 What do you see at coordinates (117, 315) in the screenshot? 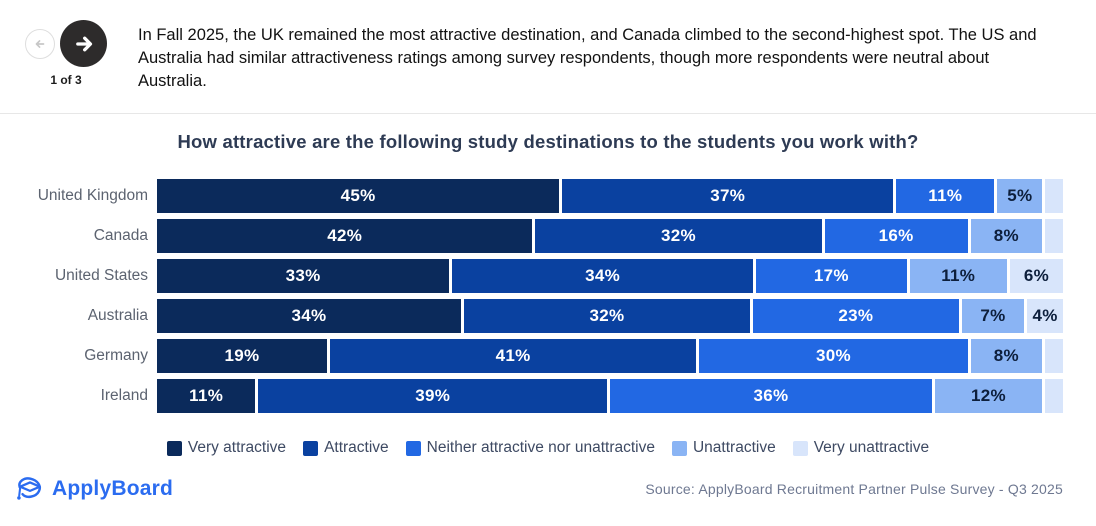
I see `category-label: Australia` at bounding box center [117, 315].